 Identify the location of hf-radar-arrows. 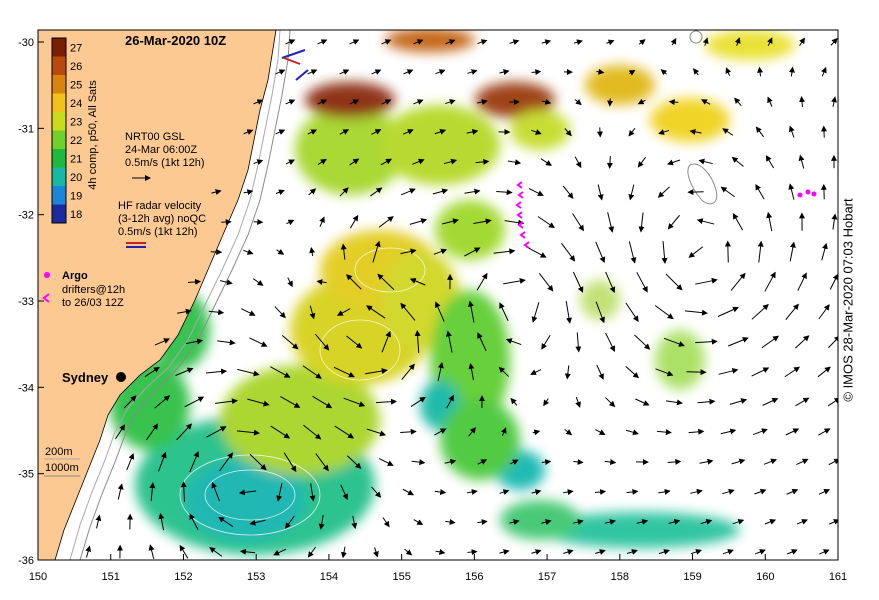
(295, 65).